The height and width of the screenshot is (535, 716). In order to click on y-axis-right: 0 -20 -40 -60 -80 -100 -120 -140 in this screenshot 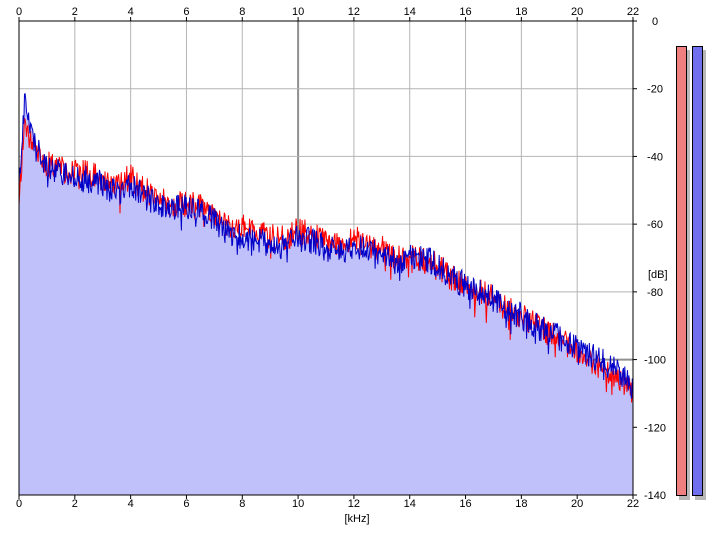, I will do `click(649, 259)`.